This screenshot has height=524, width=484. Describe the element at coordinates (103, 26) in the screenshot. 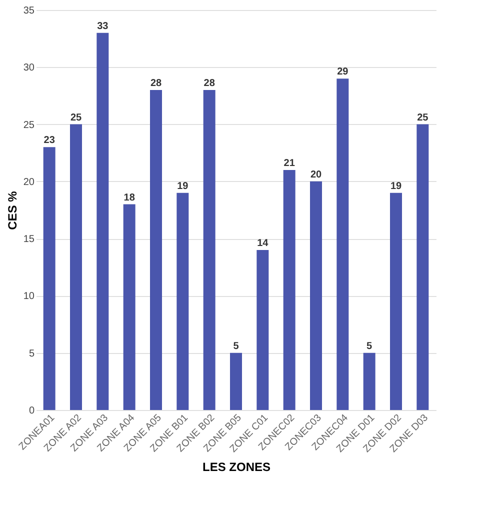

I see `data-label: 33` at that location.